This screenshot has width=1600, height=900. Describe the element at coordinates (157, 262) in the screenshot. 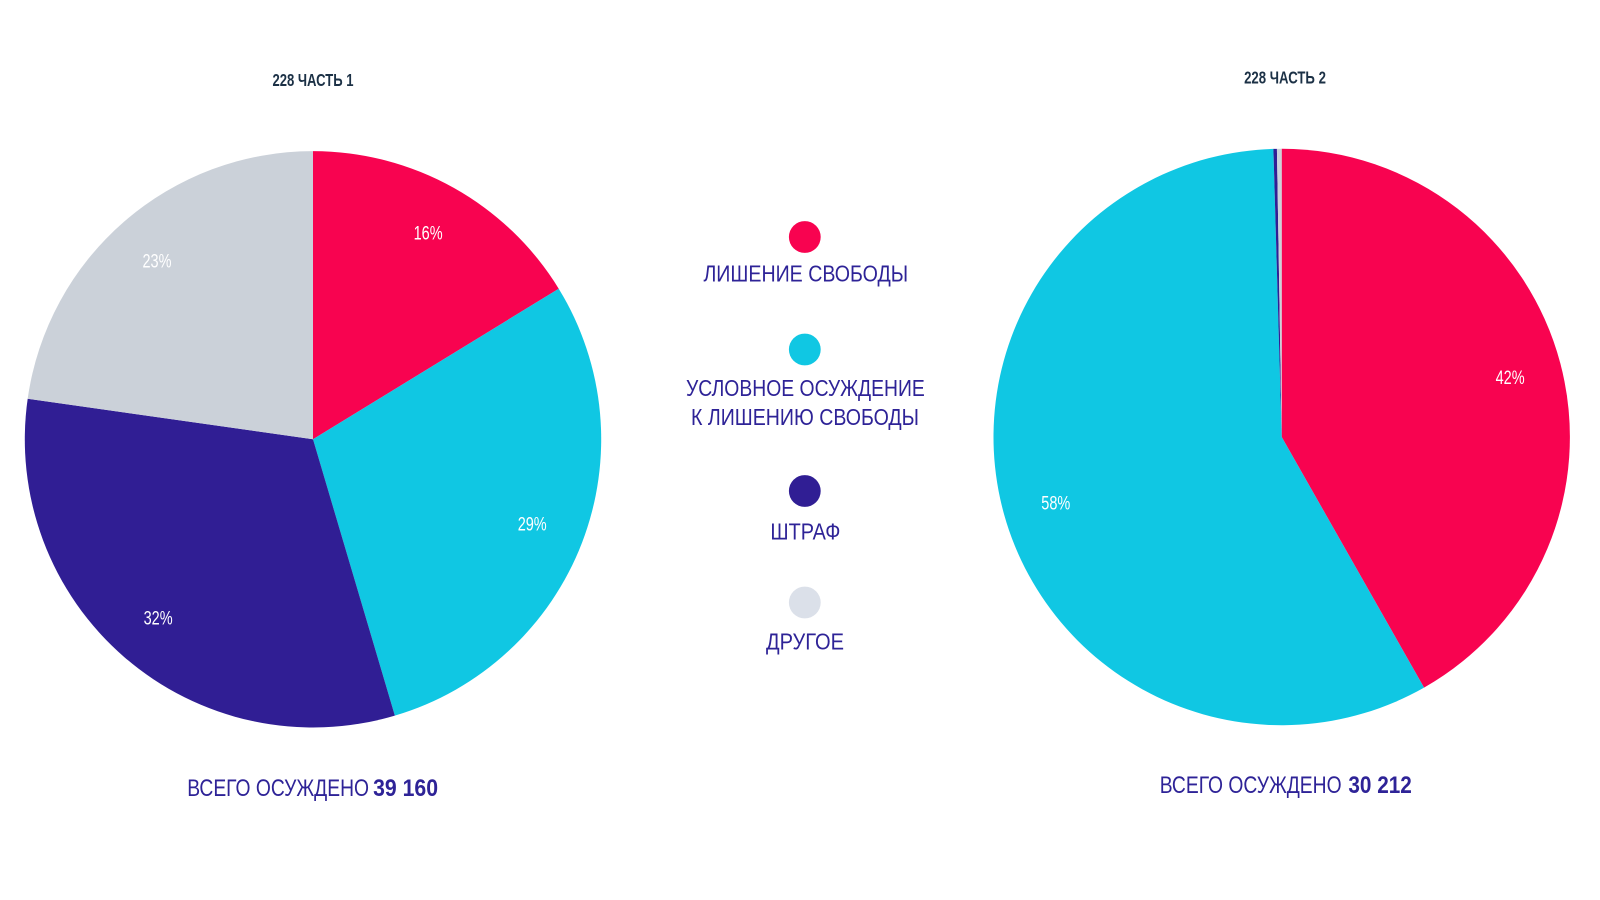

I see `svg-text: 23%` at that location.